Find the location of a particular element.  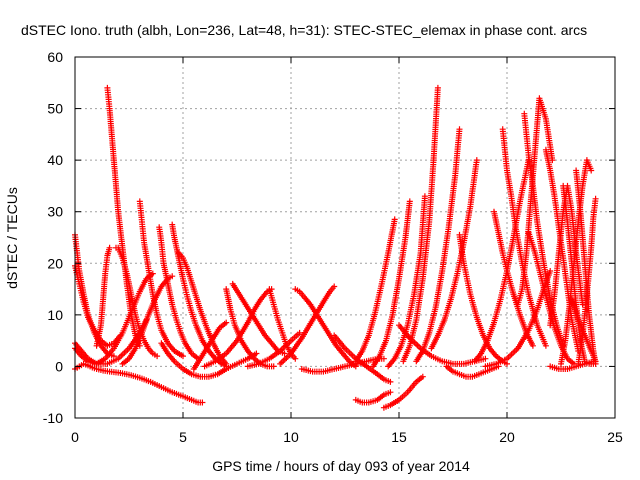

series-arc49 is located at coordinates (572, 365).